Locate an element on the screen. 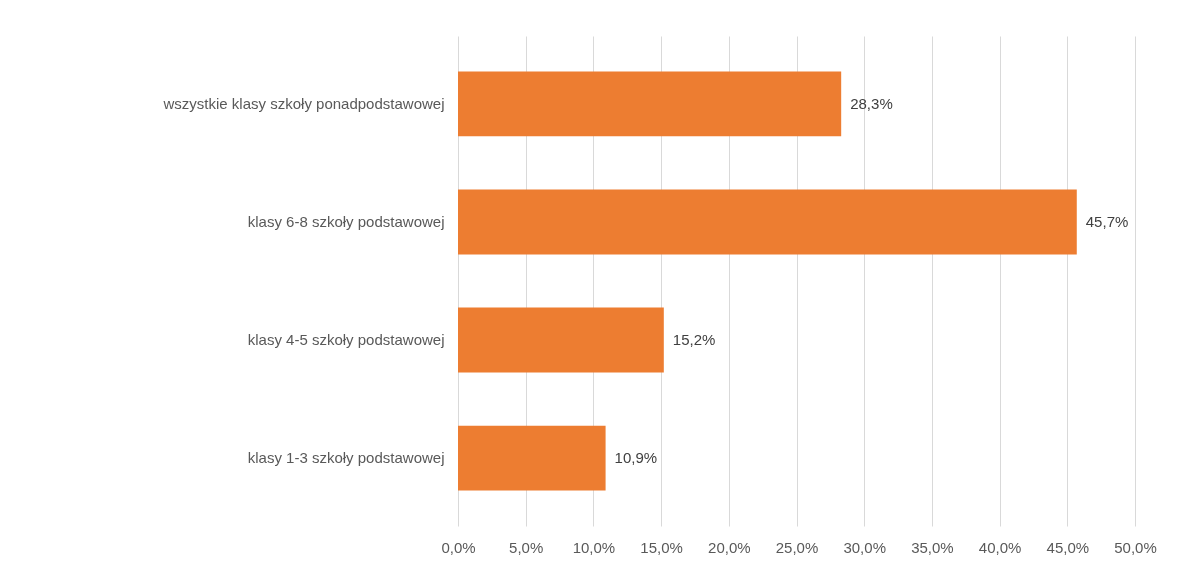 The height and width of the screenshot is (578, 1184). x-tick-label: 40,0% is located at coordinates (1000, 547).